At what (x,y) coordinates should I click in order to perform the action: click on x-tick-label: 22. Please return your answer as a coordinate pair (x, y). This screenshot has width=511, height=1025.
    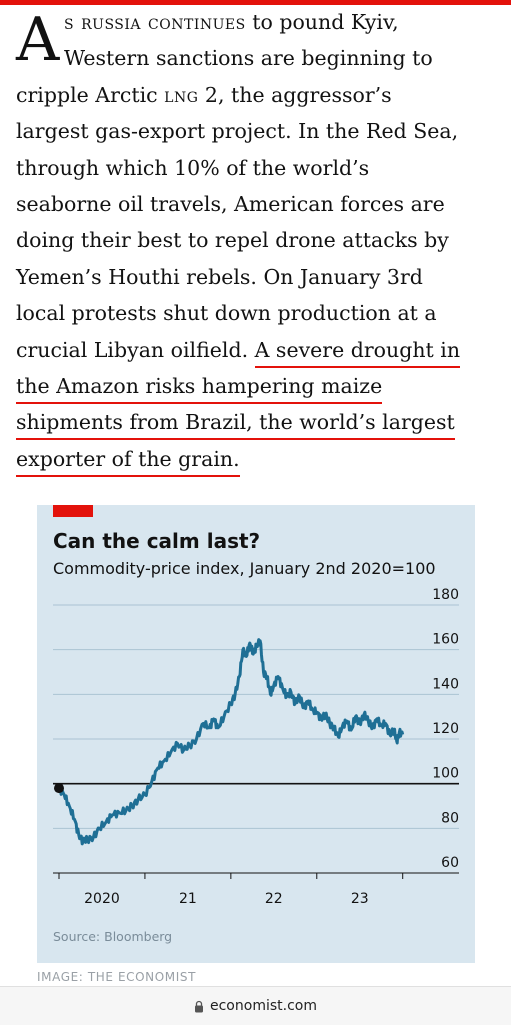
    Looking at the image, I should click on (274, 899).